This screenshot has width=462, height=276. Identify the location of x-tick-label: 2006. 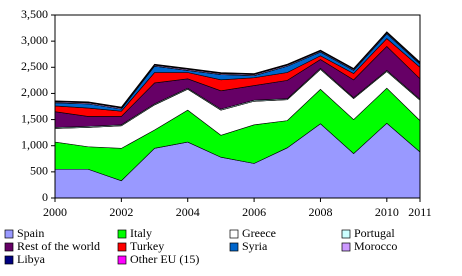
(254, 212).